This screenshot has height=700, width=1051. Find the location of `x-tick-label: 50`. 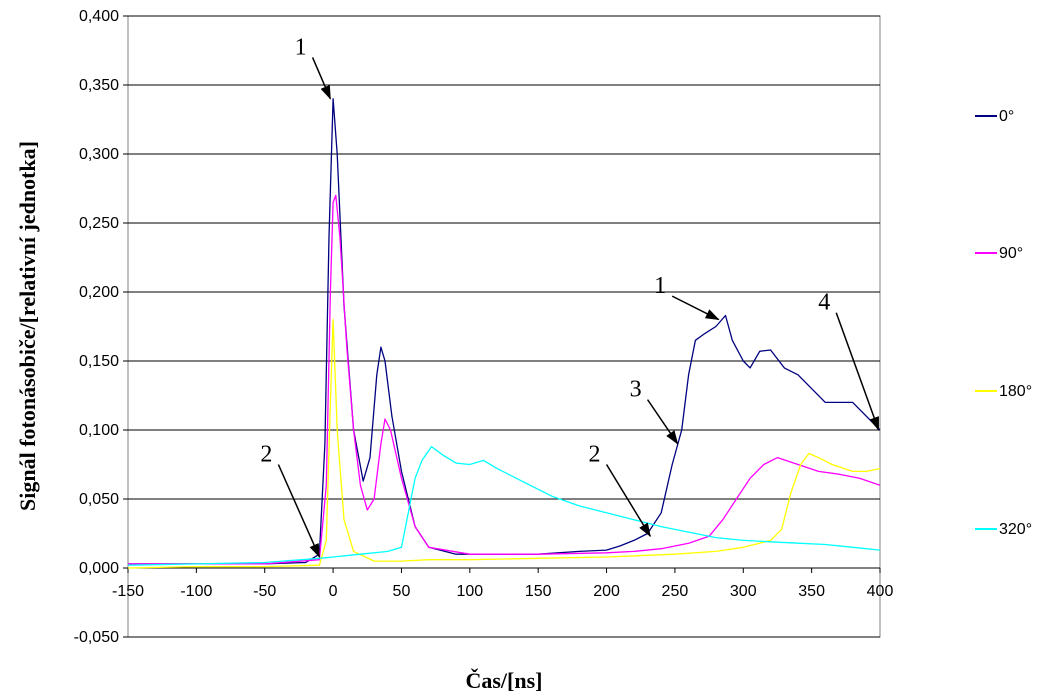

x-tick-label: 50 is located at coordinates (402, 591).